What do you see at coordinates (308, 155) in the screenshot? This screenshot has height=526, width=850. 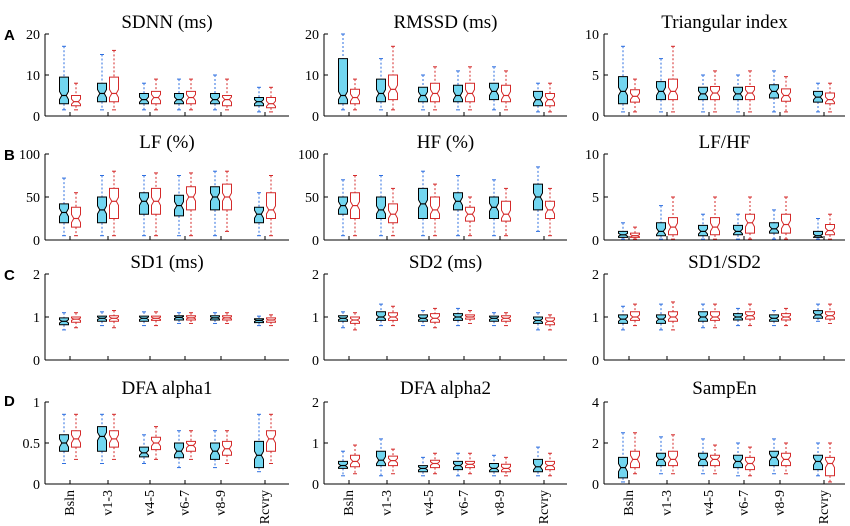 I see `y-tick-label: 100` at bounding box center [308, 155].